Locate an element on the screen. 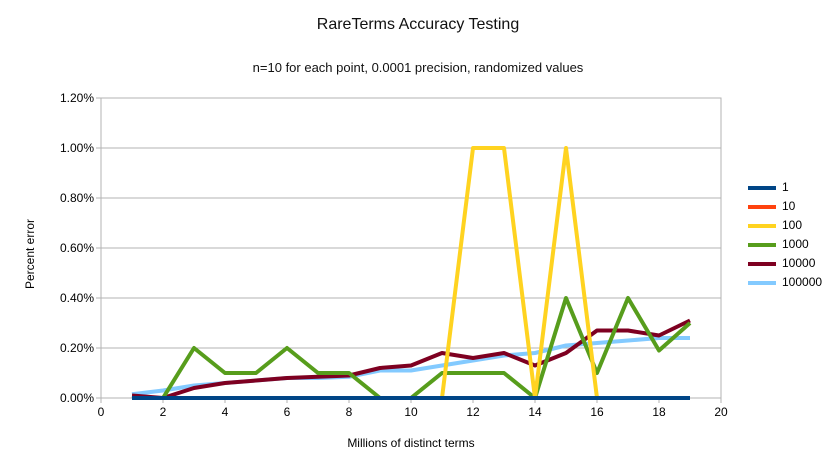 Image resolution: width=836 pixels, height=470 pixels. x-tick-label: 6 is located at coordinates (287, 412).